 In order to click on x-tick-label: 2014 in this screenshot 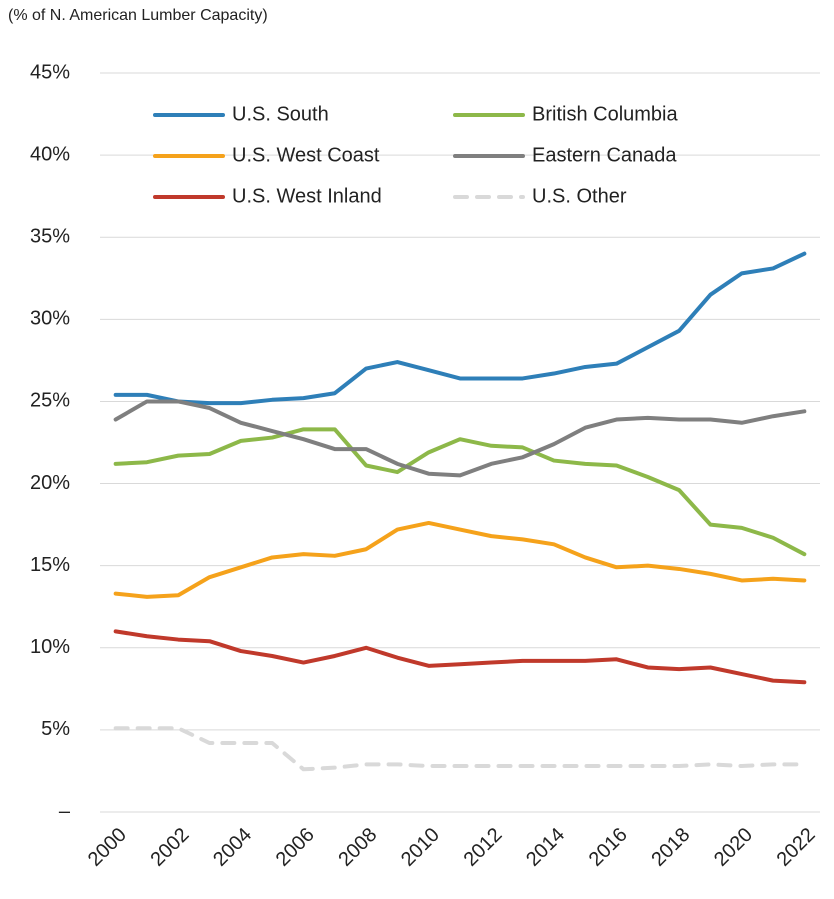, I will do `click(545, 847)`.